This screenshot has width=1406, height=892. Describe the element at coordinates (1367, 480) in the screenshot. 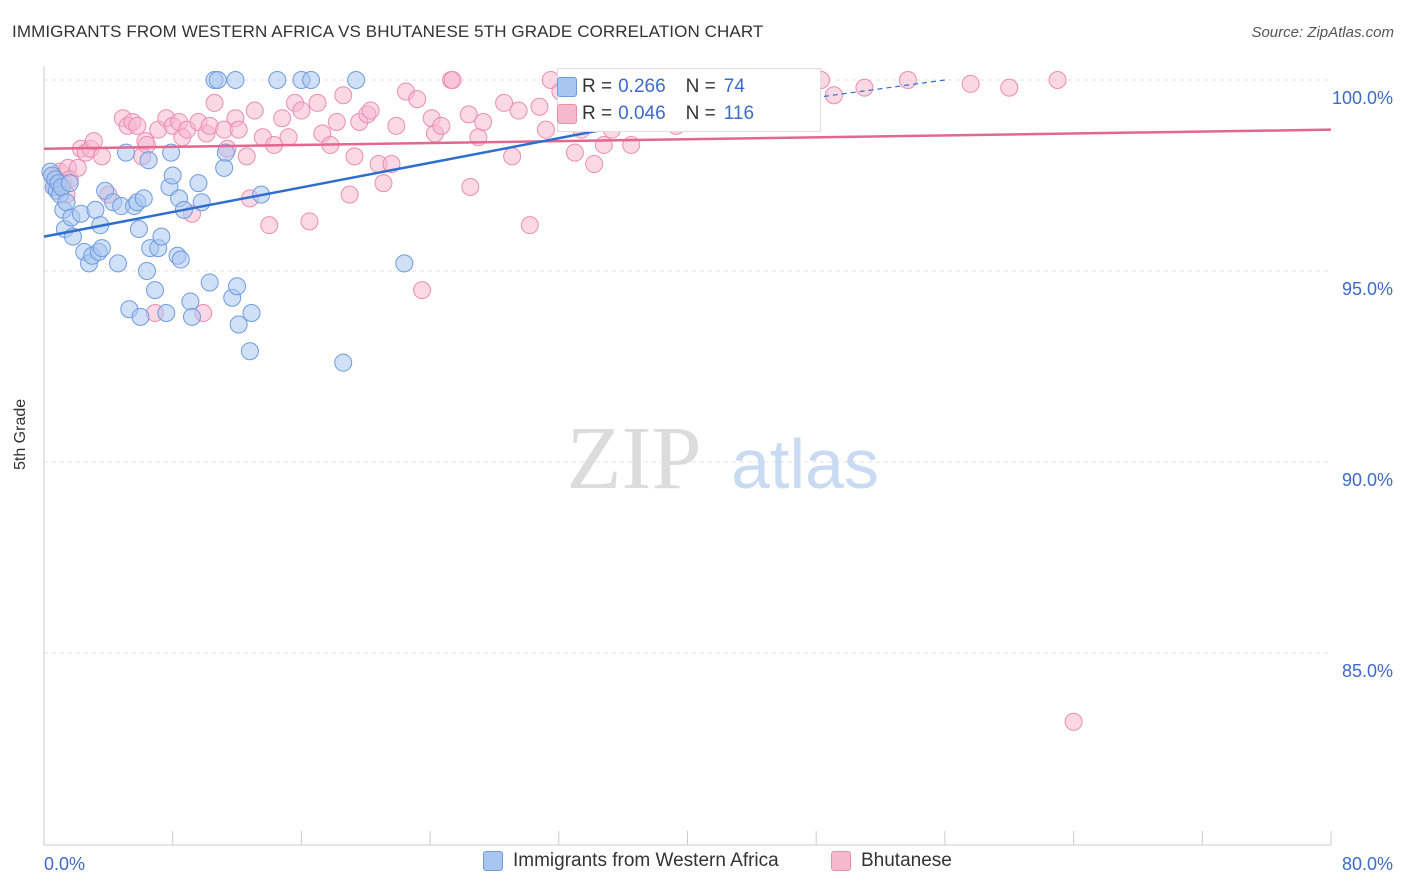

I see `y-tick-label: 90.0%` at that location.